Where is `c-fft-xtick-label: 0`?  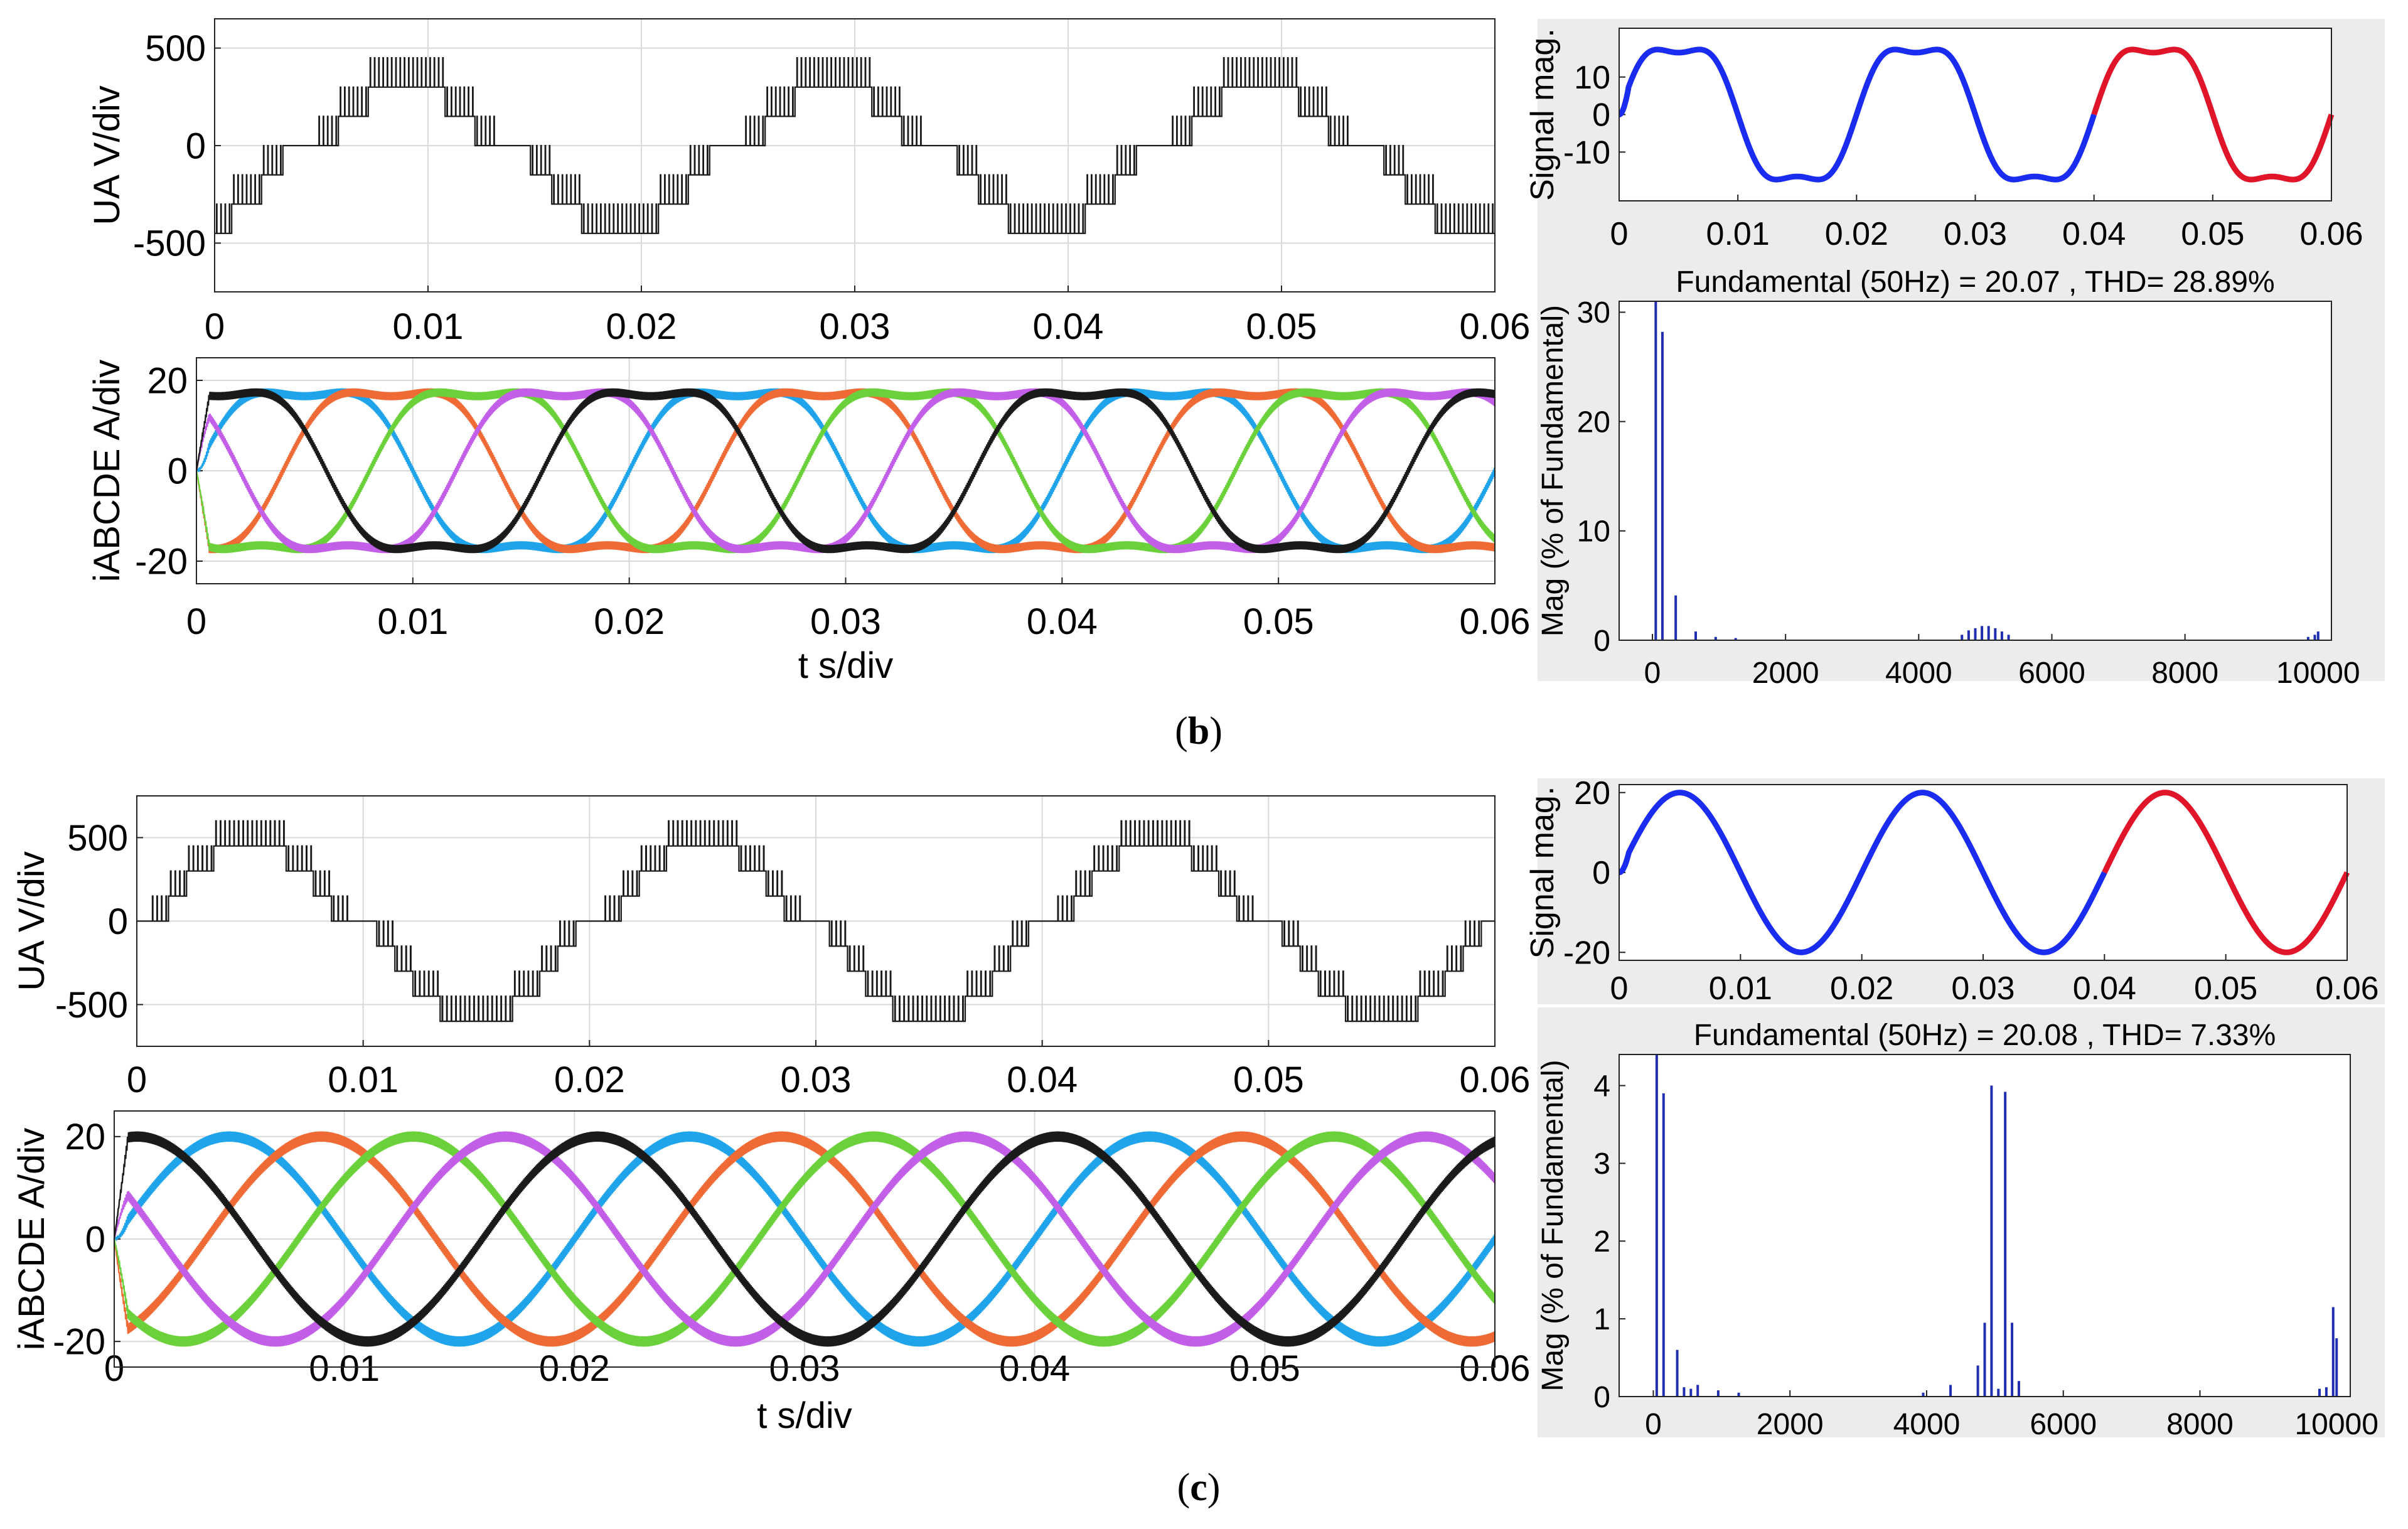 c-fft-xtick-label: 0 is located at coordinates (1653, 1424).